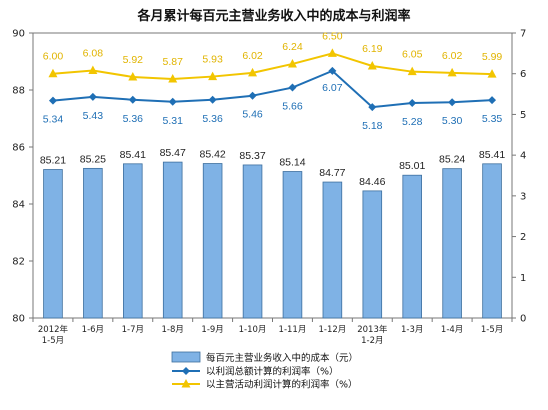 The image size is (548, 410). Describe the element at coordinates (133, 330) in the screenshot. I see `x-tick-label: 1-7月` at that location.